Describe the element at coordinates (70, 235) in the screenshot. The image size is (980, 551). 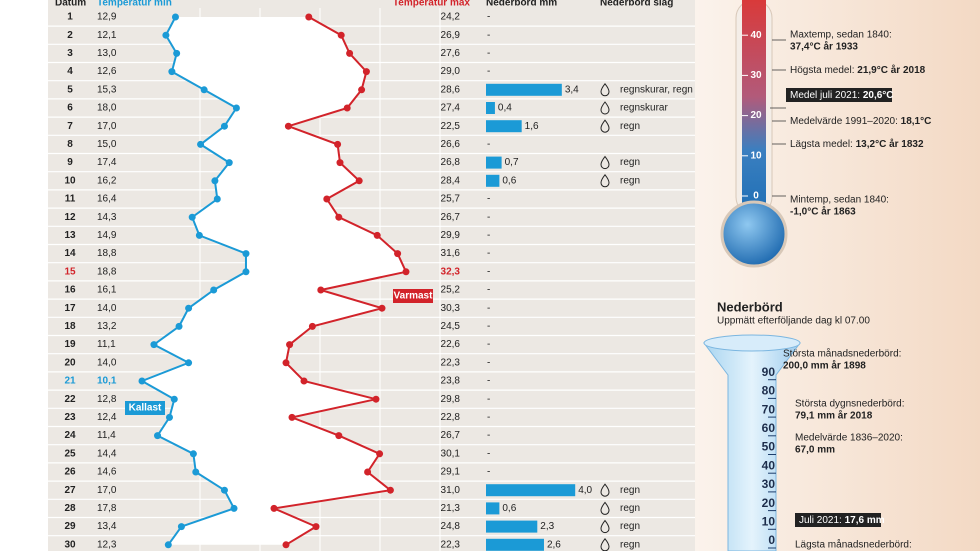
I see `day: 13` at that location.